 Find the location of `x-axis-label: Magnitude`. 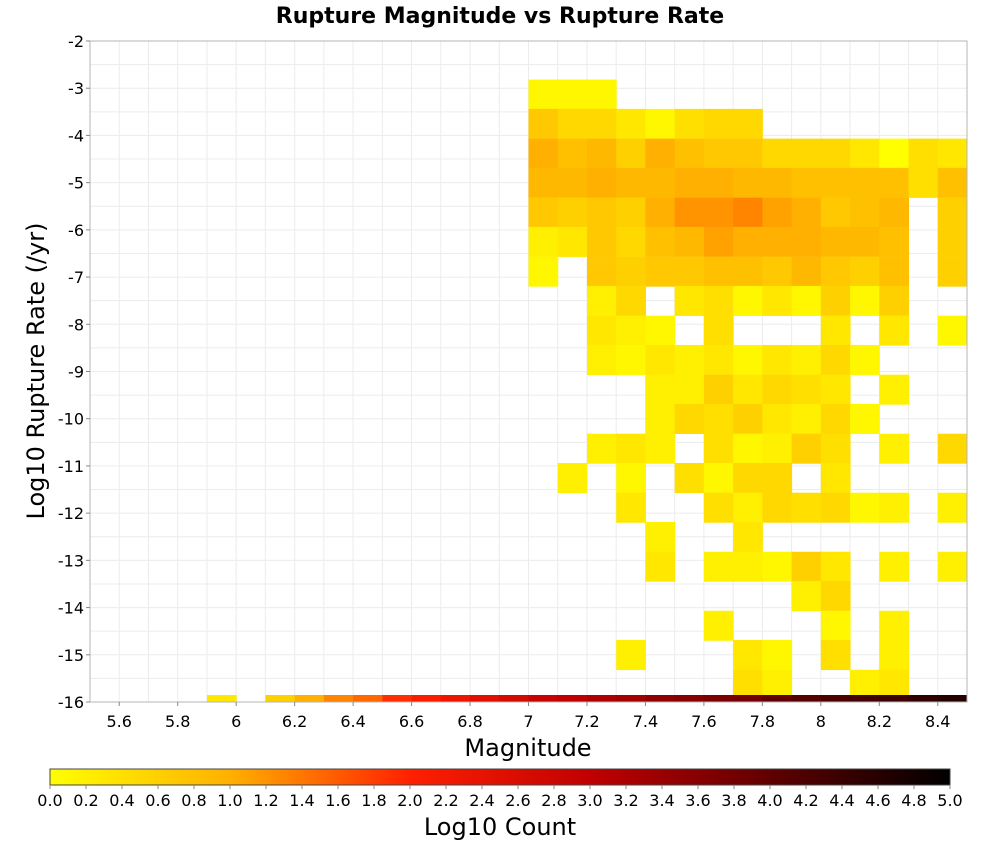

x-axis-label: Magnitude is located at coordinates (527, 748).